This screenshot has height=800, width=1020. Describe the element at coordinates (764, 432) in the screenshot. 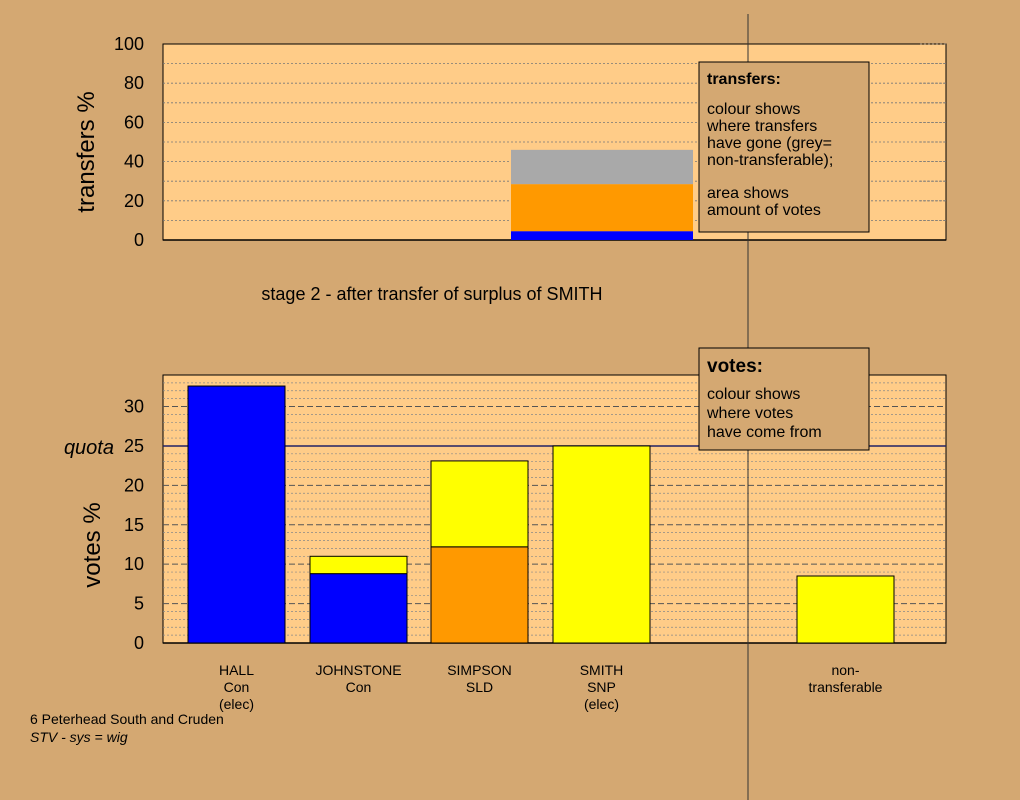

I see `legend-box-text: have come from` at that location.